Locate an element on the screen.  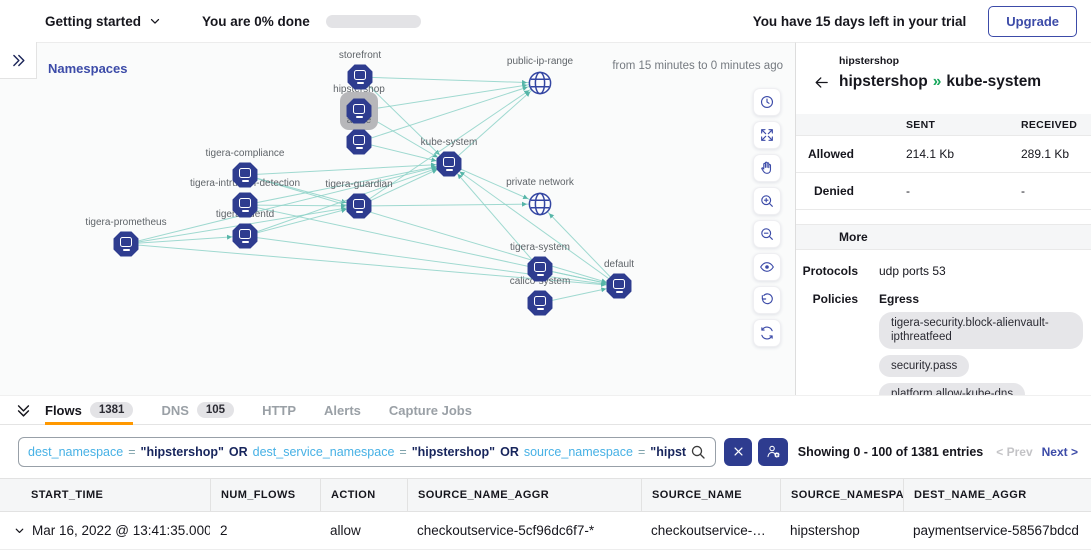
graph-node-private-network is located at coordinates (540, 204).